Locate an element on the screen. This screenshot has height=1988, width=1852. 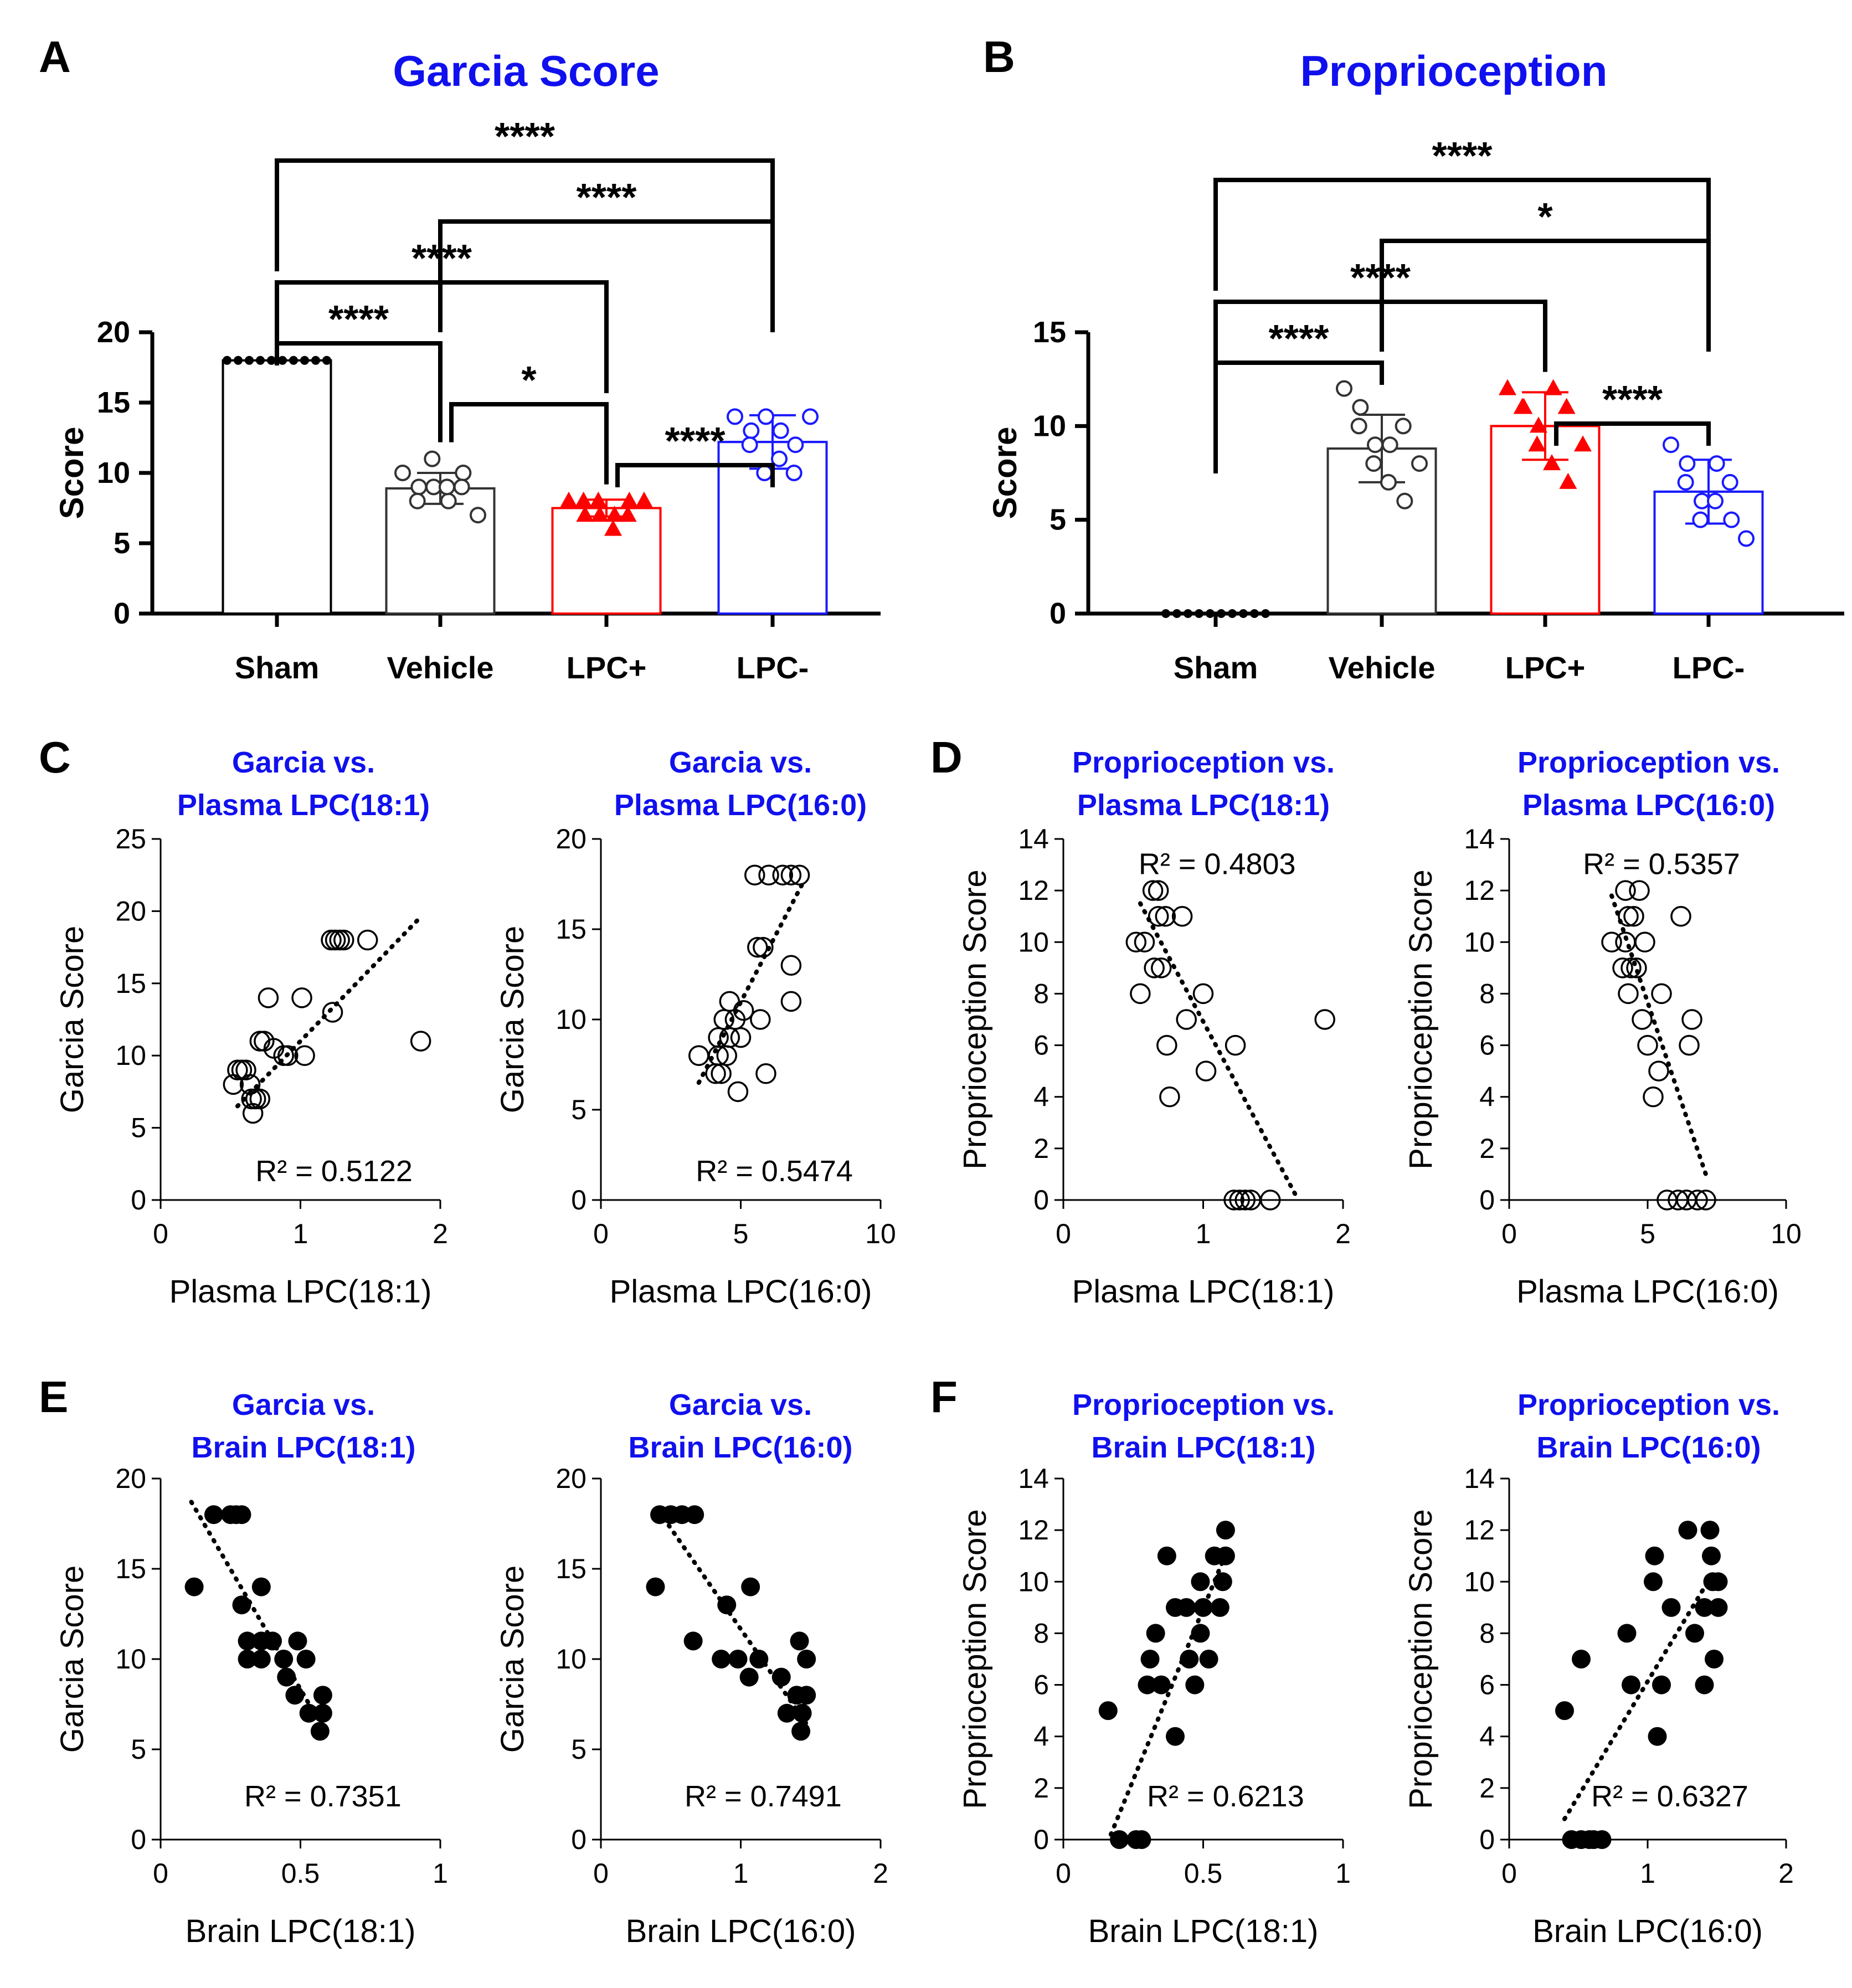
category-label: Vehicle is located at coordinates (1381, 667).